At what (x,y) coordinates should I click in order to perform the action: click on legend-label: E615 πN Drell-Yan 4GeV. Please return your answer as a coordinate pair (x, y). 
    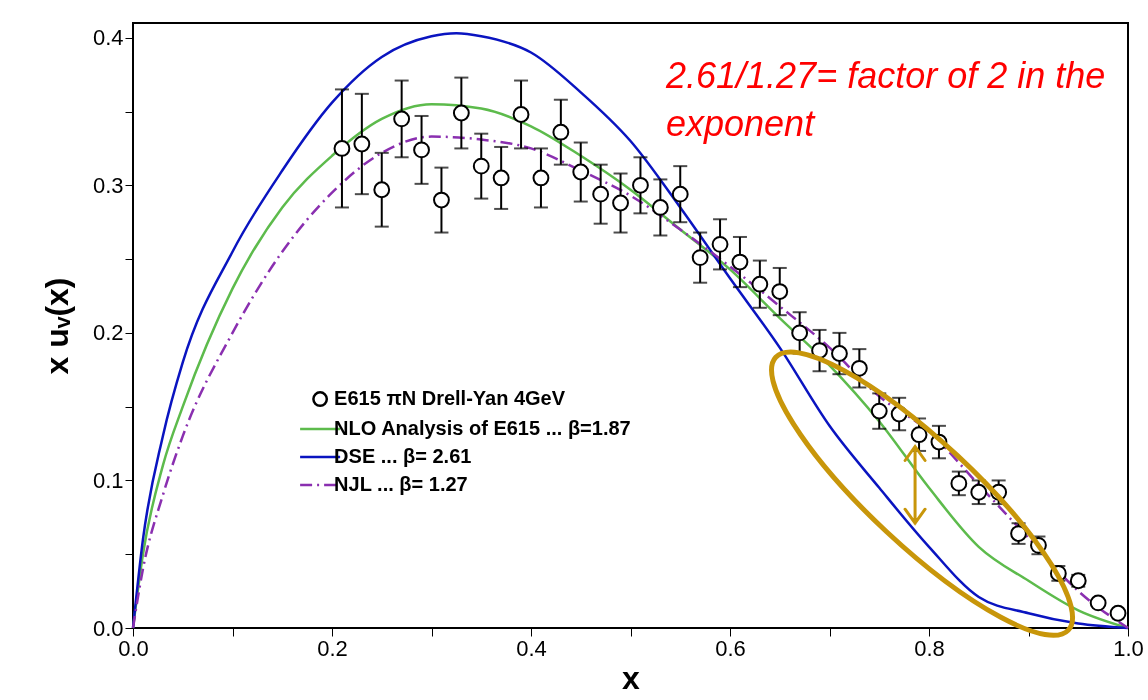
    Looking at the image, I should click on (450, 398).